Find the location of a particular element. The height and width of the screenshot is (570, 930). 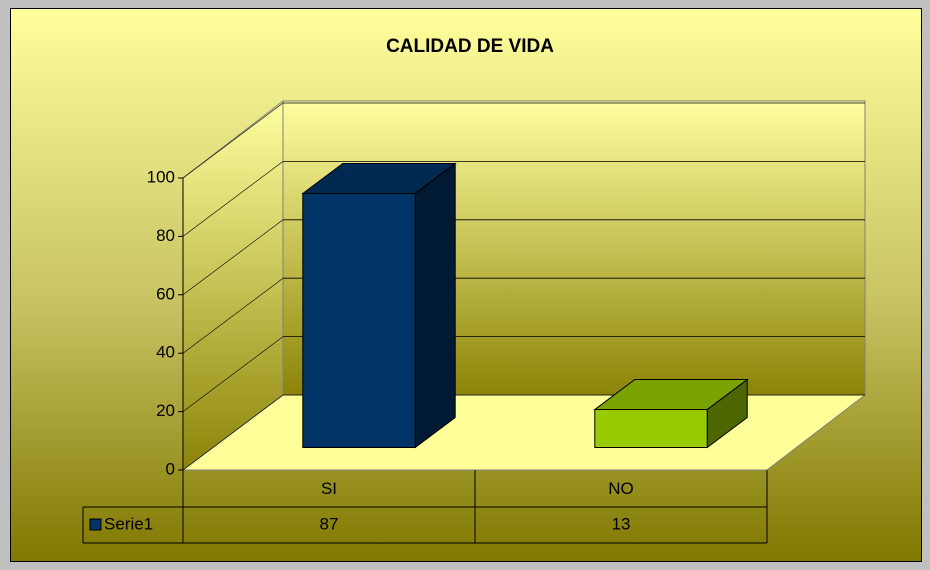

y-tick-label: 80 is located at coordinates (165, 235).